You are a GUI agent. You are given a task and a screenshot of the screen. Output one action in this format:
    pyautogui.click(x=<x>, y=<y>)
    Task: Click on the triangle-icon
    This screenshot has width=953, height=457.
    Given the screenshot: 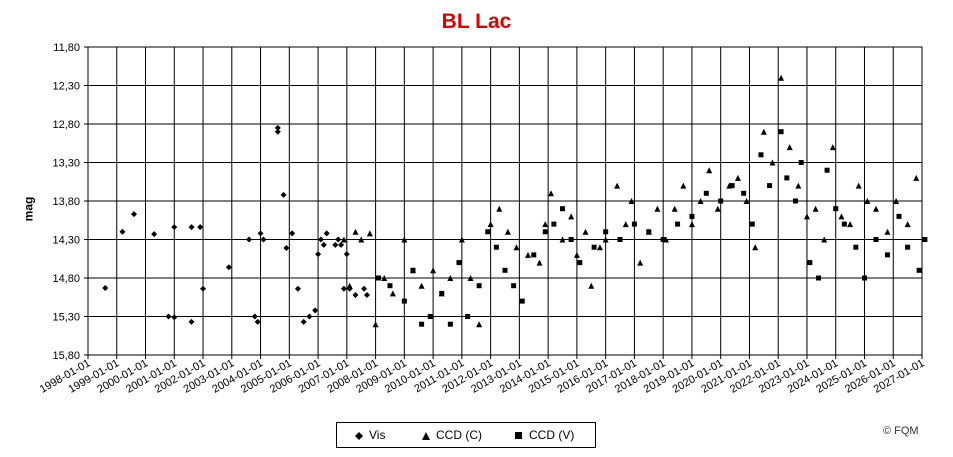 What is the action you would take?
    pyautogui.click(x=426, y=436)
    